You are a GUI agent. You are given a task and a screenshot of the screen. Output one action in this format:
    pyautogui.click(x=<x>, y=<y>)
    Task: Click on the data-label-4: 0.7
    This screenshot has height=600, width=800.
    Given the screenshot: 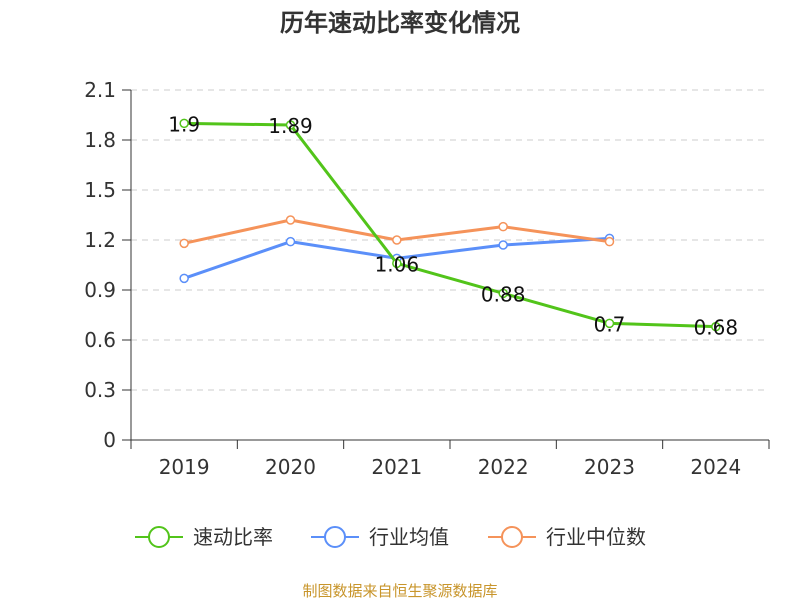 What is the action you would take?
    pyautogui.click(x=610, y=324)
    